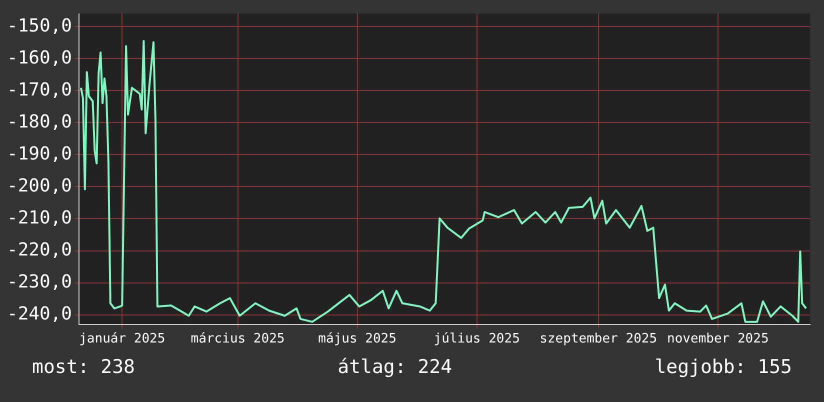 The height and width of the screenshot is (402, 824). Describe the element at coordinates (39, 281) in the screenshot. I see `y-tick-label: -230,0` at that location.